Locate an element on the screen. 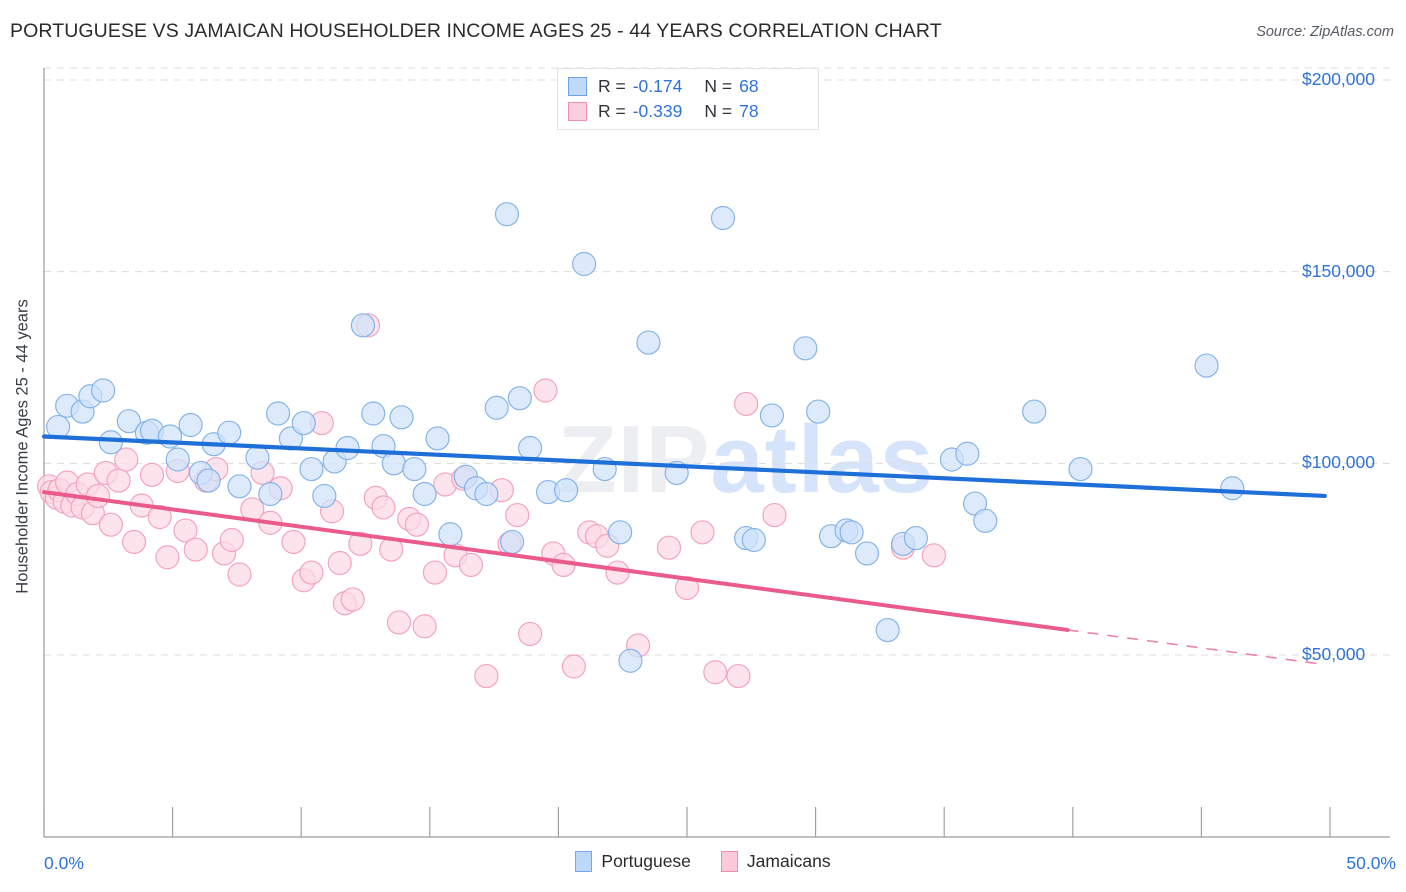  r-value-jamaicans: -0.339 is located at coordinates (657, 111).